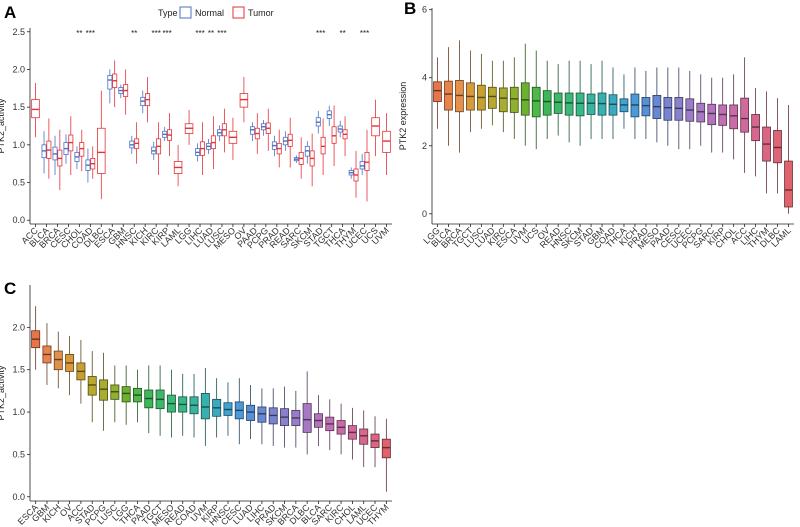 The height and width of the screenshot is (527, 800). Describe the element at coordinates (424, 78) in the screenshot. I see `panel-b-y-tick-label: 4` at that location.